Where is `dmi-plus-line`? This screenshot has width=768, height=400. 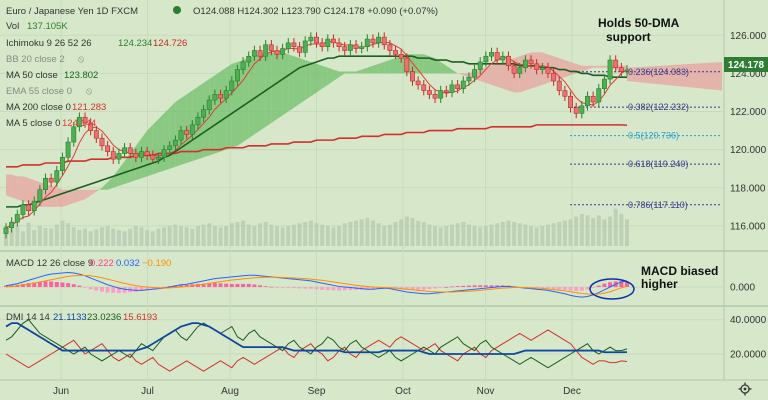 dmi-plus-line is located at coordinates (316, 344).